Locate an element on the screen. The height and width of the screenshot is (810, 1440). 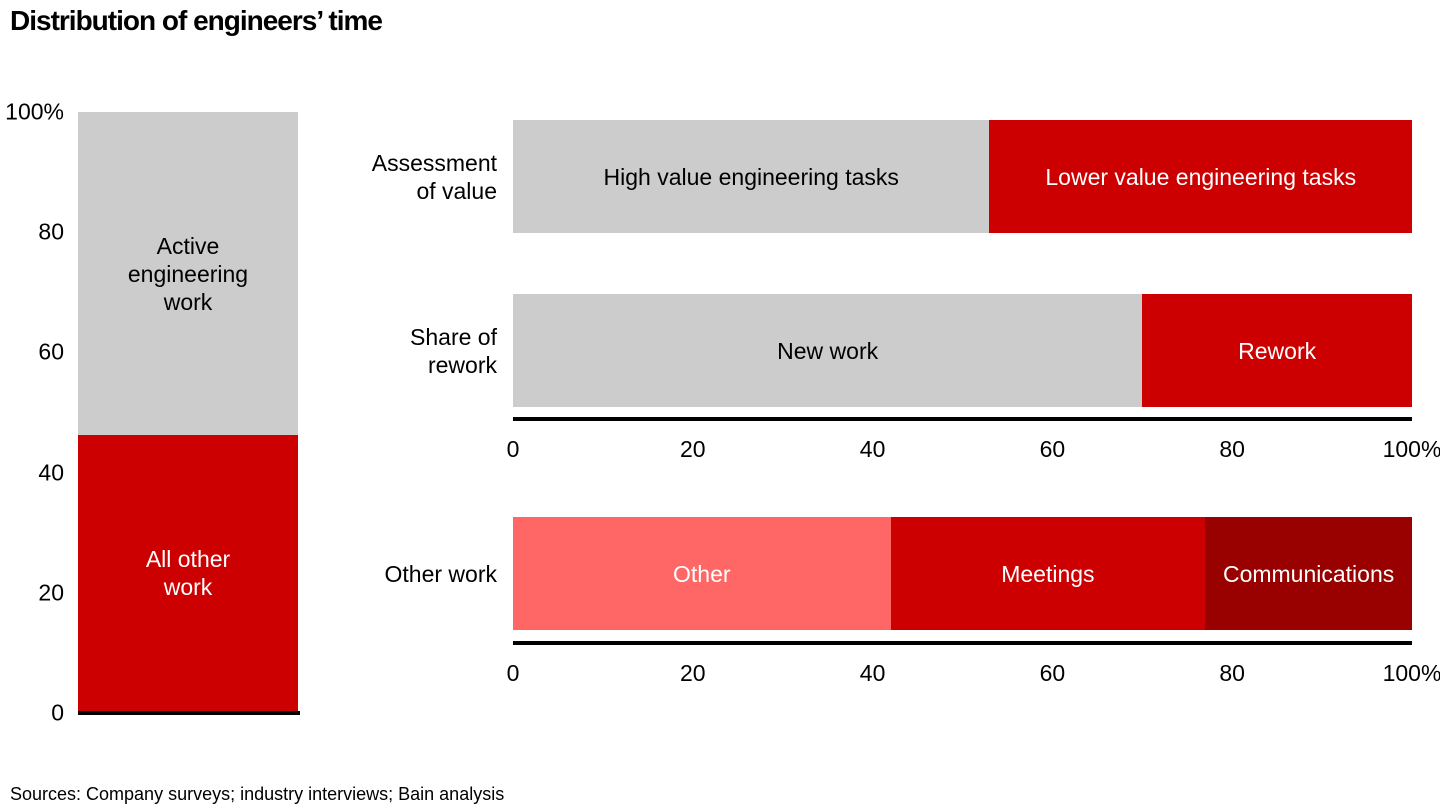
segment-label: Lower value engineering tasks is located at coordinates (1201, 176).